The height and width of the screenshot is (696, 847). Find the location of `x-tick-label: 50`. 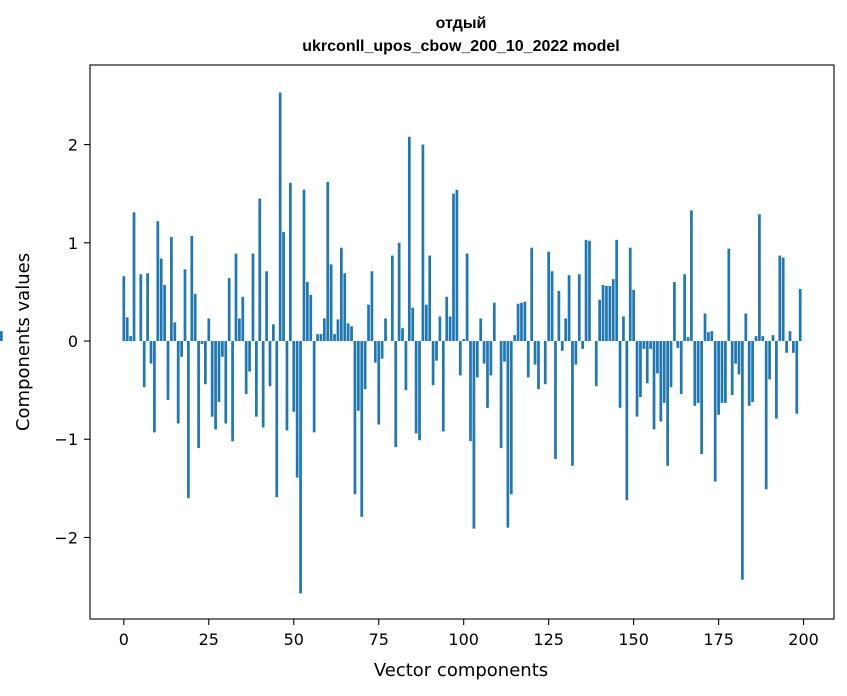

x-tick-label: 50 is located at coordinates (294, 639).